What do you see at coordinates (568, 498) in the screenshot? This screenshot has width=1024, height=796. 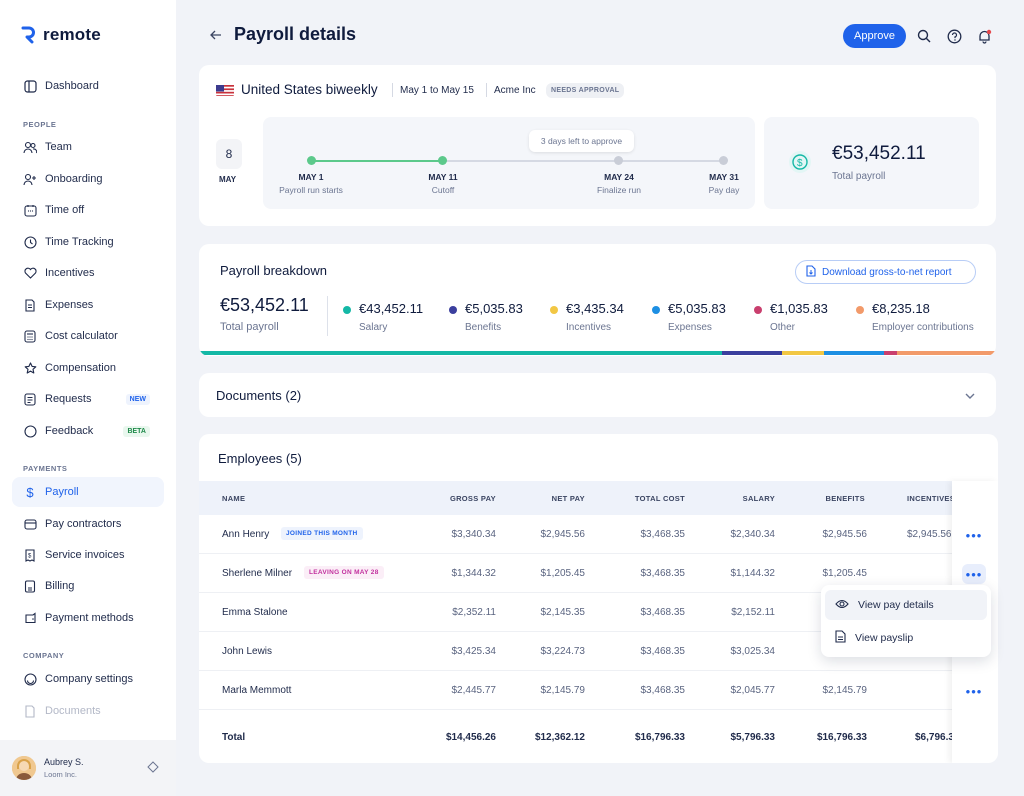 I see `column-header: NET PAY` at bounding box center [568, 498].